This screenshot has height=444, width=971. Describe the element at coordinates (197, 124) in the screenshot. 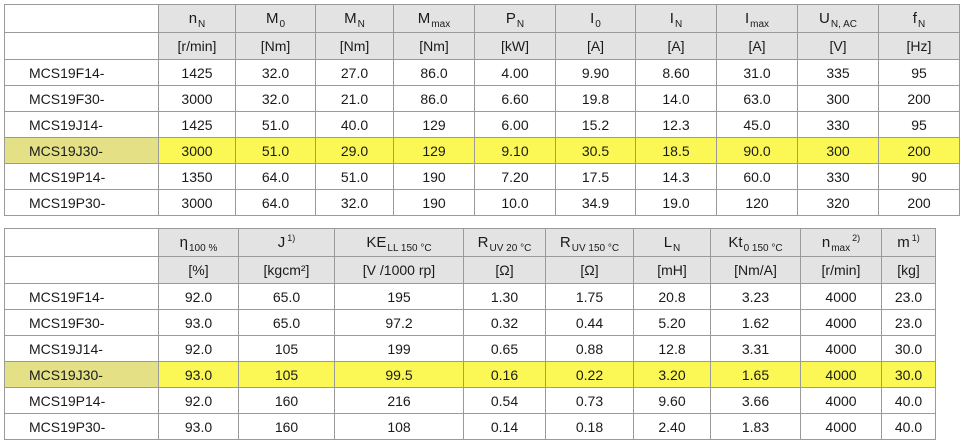

I see `table-cell: 1425` at that location.